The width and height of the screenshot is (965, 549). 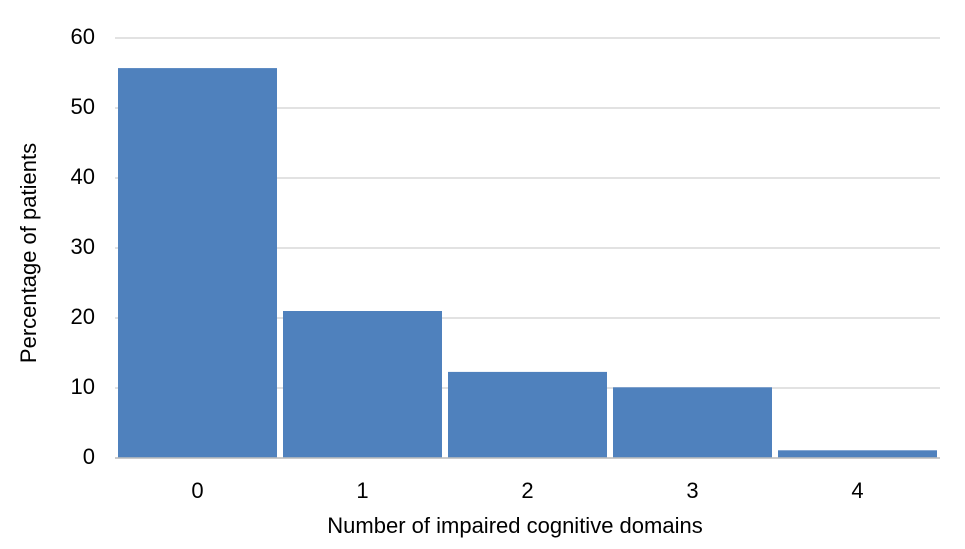 I want to click on y-tick-label: 10, so click(x=83, y=386).